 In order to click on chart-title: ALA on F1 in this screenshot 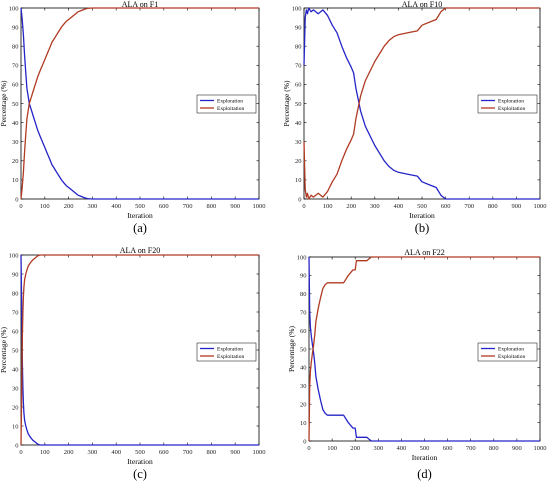, I will do `click(140, 4)`.